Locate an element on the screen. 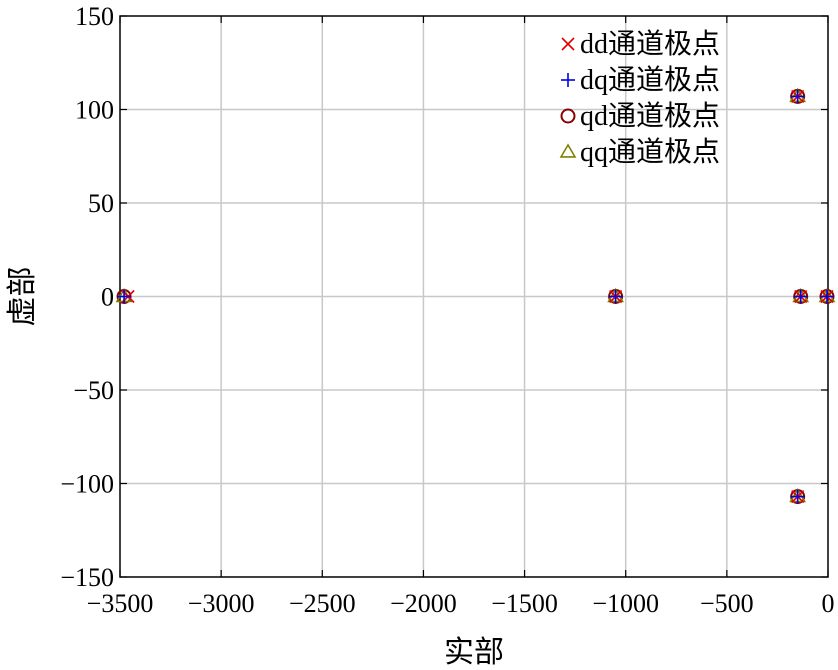 The width and height of the screenshot is (838, 670). legend: dd通道极点 dq通道极点 qd通道极点 qq通道极点 is located at coordinates (639, 98).